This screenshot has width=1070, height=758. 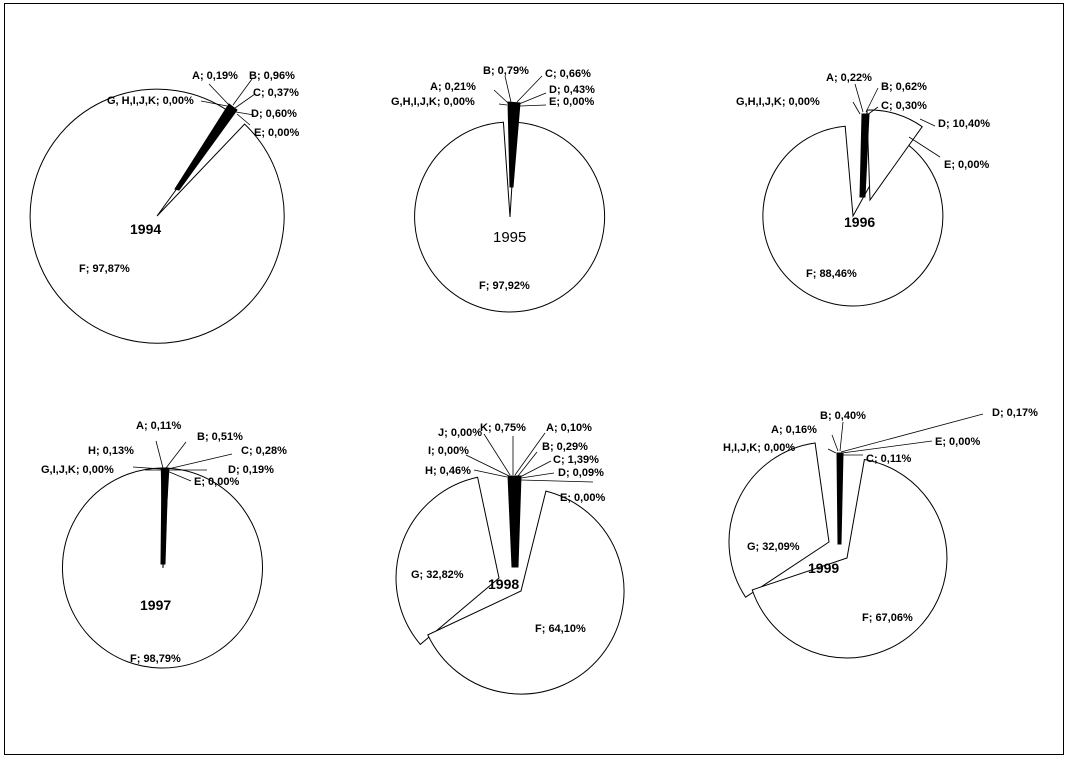 What do you see at coordinates (433, 102) in the screenshot?
I see `label-1995-G: G,H,I,J,K; 0,00%` at bounding box center [433, 102].